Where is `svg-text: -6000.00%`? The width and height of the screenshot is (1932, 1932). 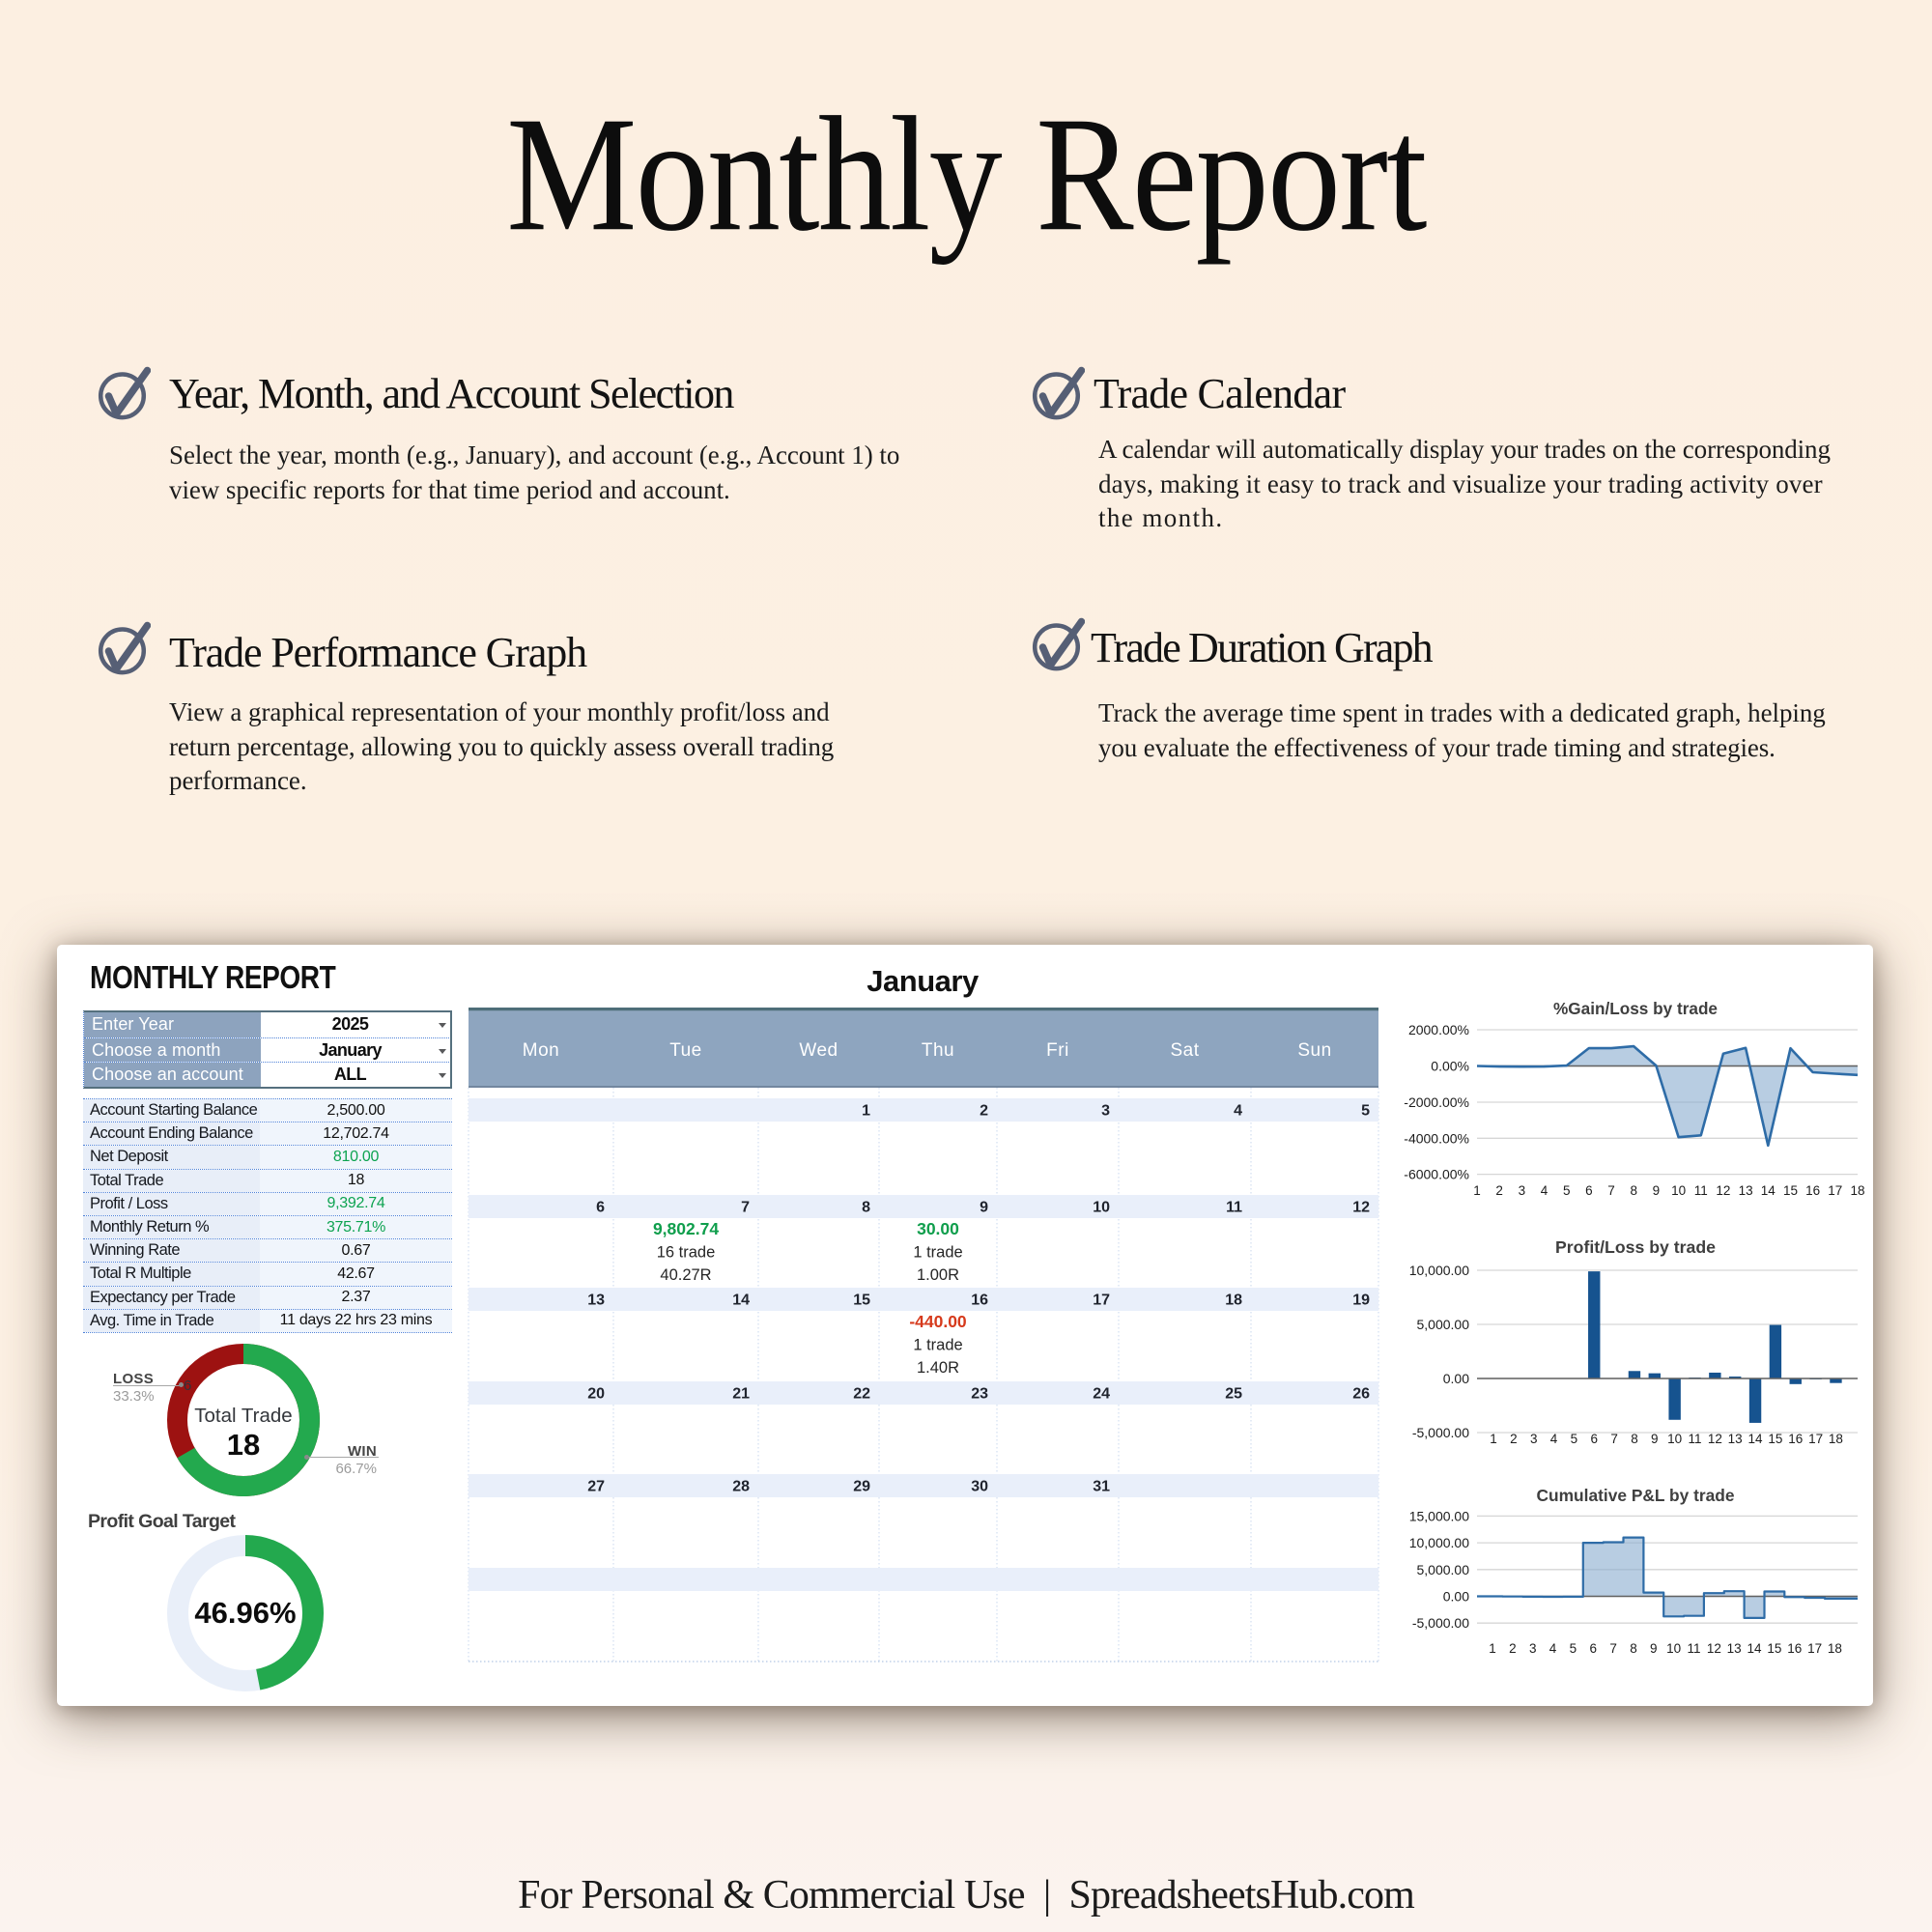
svg-text: -6000.00% is located at coordinates (1436, 1174).